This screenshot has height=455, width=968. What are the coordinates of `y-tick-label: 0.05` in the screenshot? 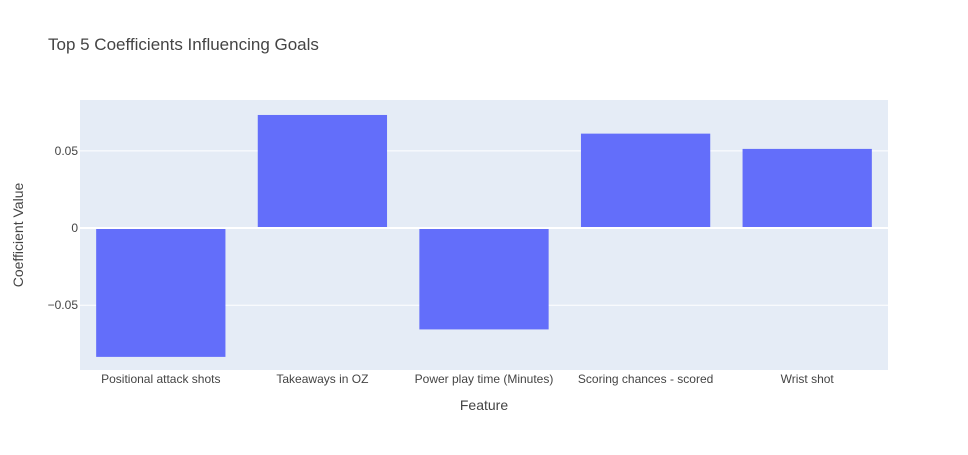 It's located at (67, 151).